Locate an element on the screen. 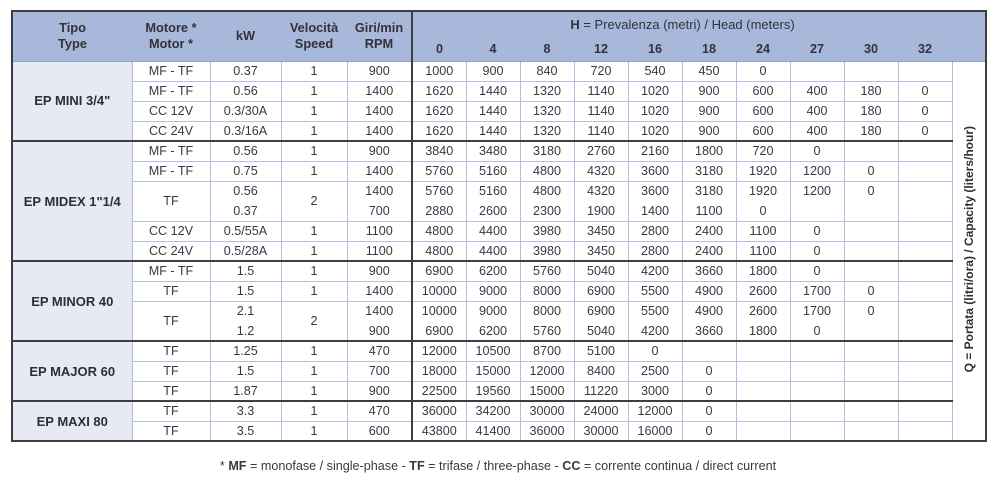  q-cell: 1440 is located at coordinates (492, 130).